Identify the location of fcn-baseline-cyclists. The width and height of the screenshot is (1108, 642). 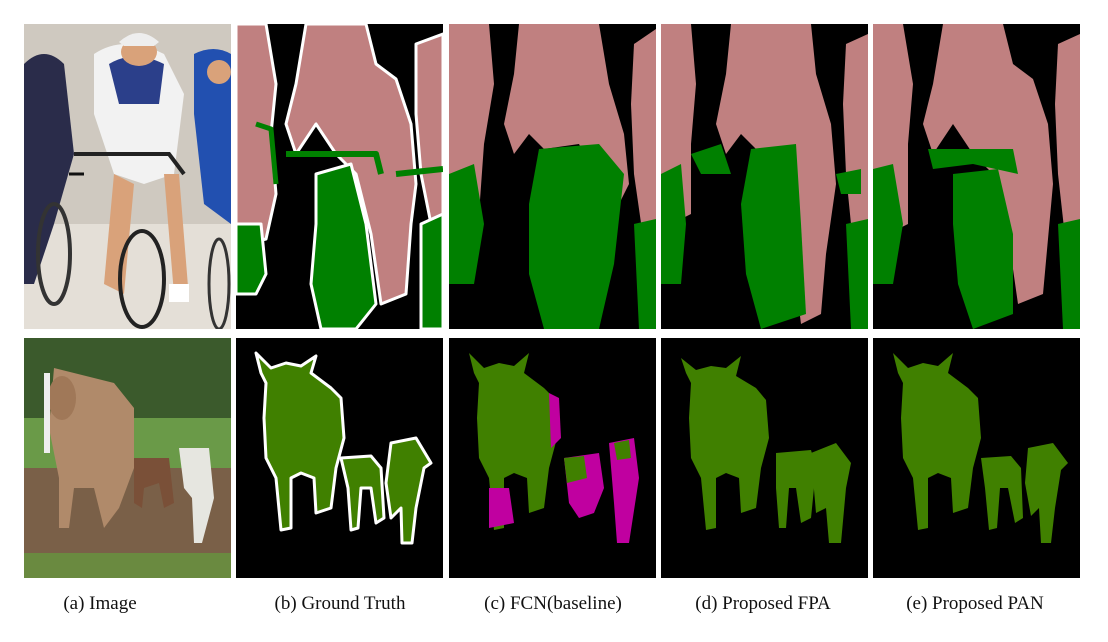
(552, 176).